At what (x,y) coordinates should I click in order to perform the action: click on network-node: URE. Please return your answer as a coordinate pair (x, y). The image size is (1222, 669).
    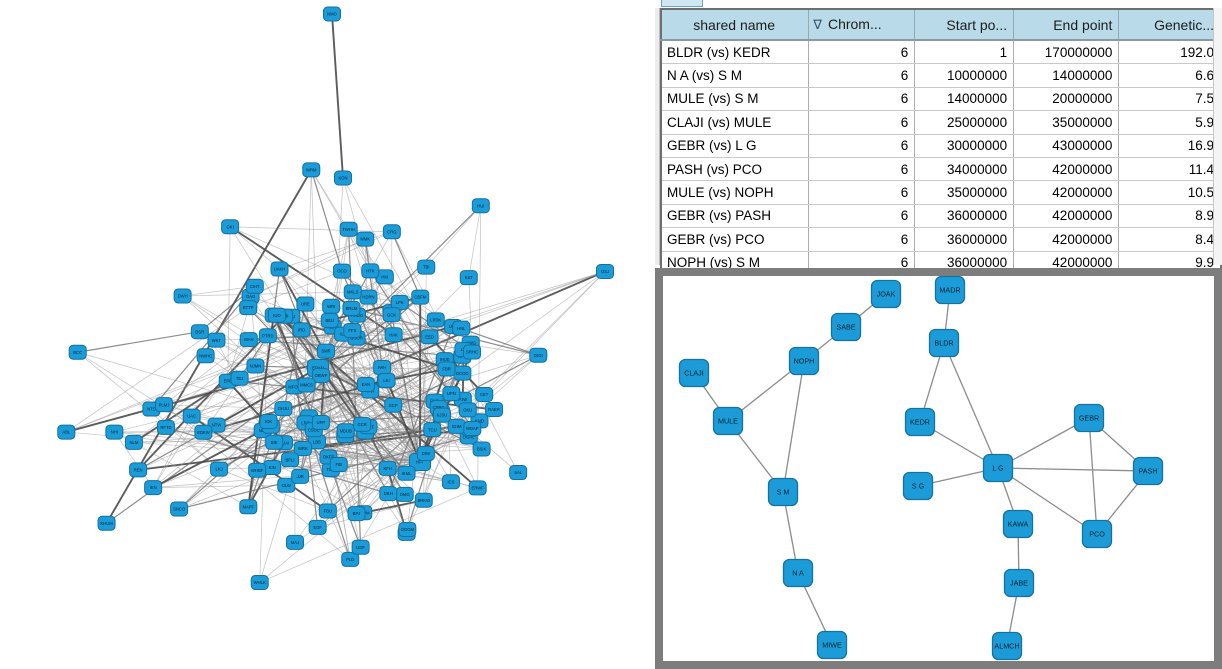
    Looking at the image, I should click on (305, 304).